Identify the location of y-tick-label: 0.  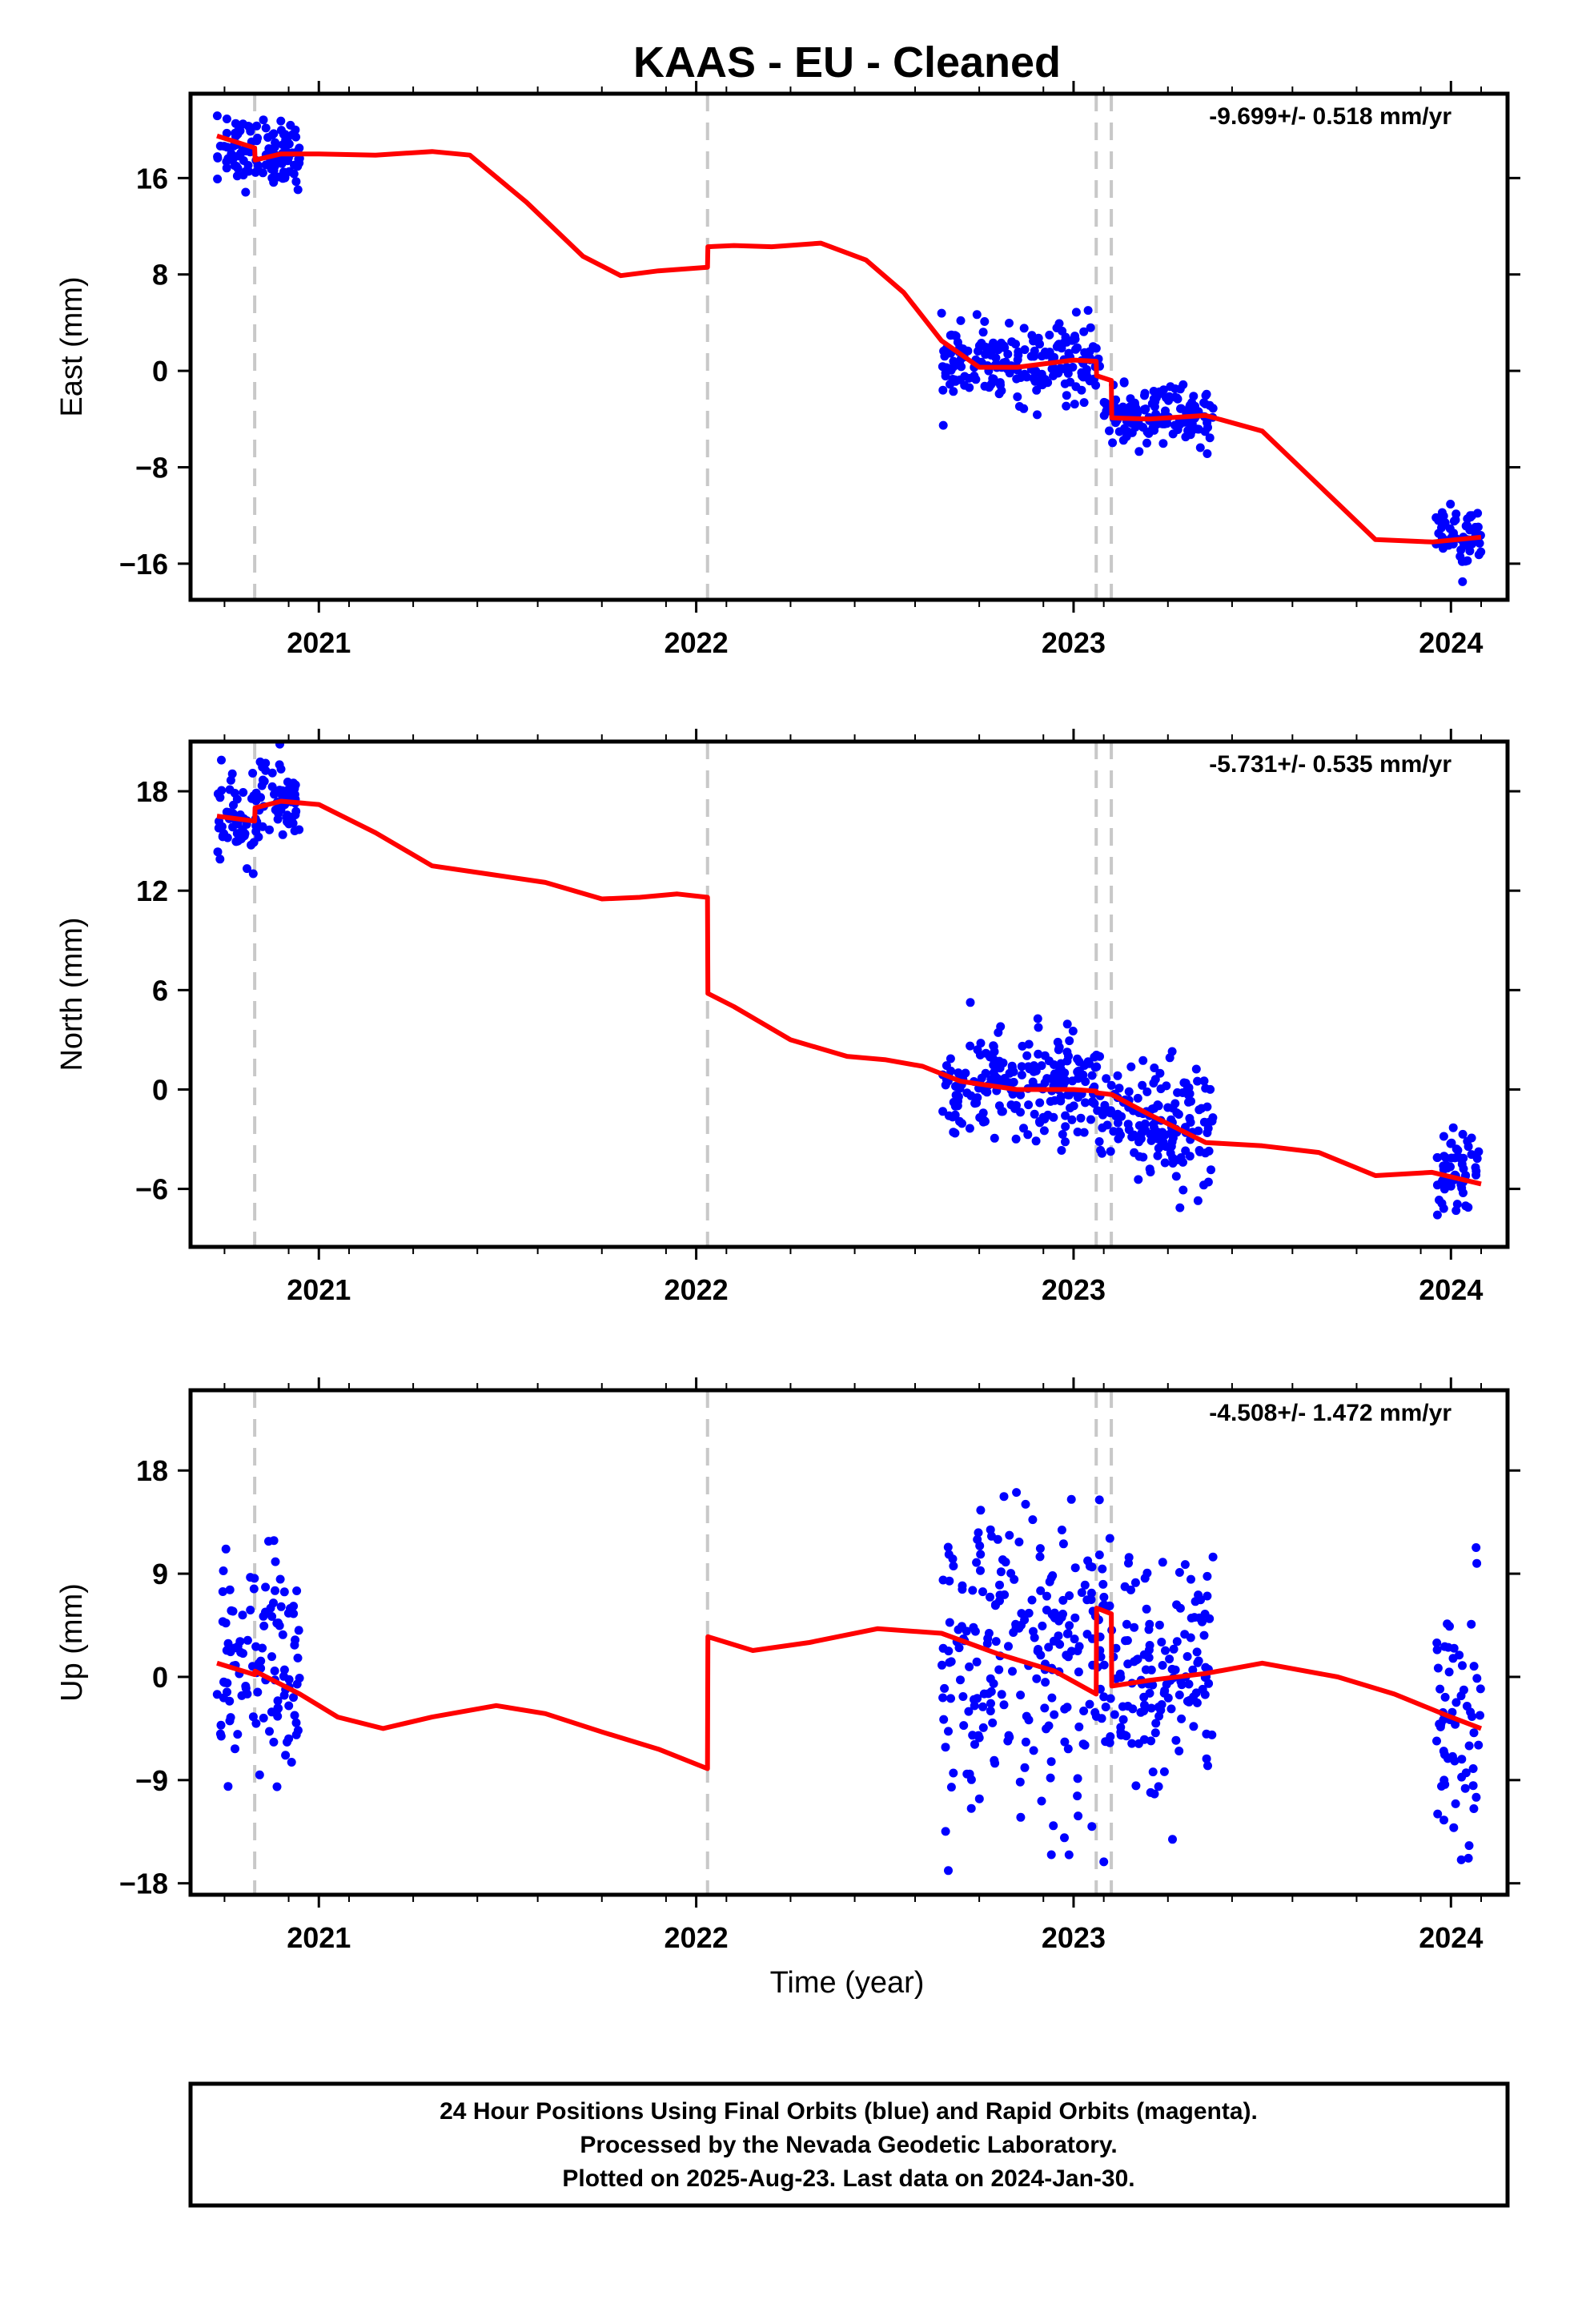
(160, 371).